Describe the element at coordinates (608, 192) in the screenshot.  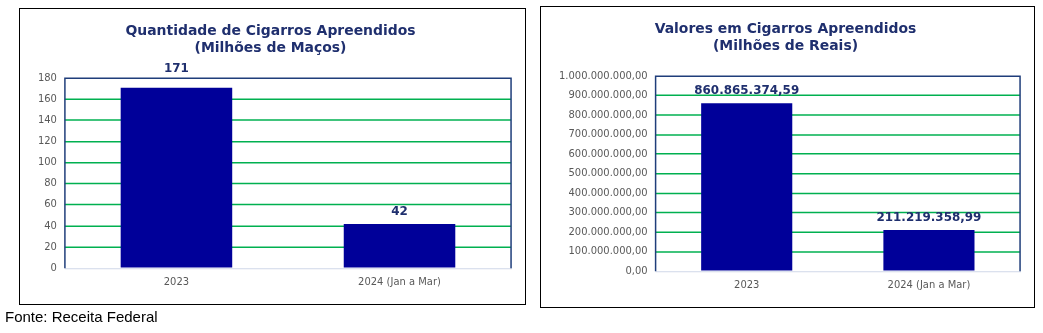
I see `y-tick-label: 400.000.000,00` at that location.